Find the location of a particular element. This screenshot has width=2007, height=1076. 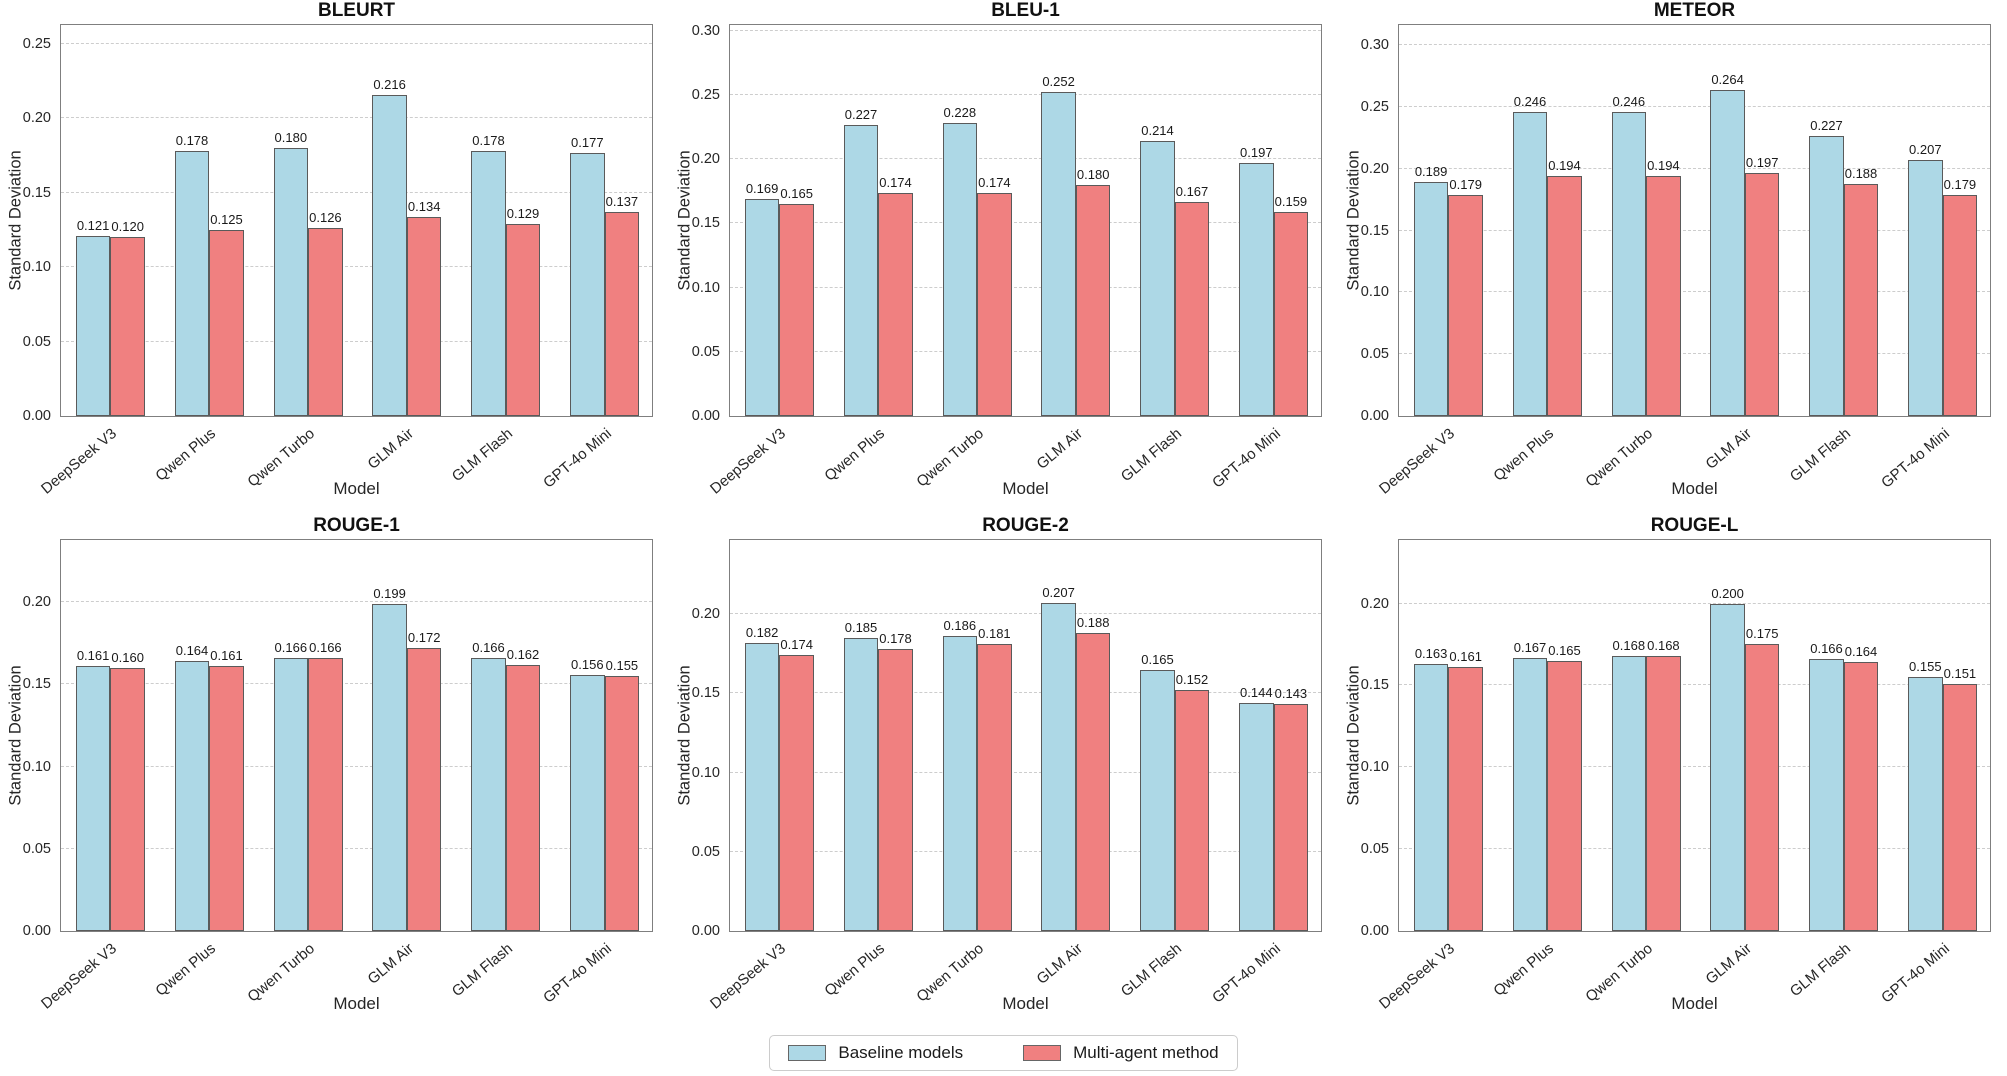

x-tick-label: Qwen Plus is located at coordinates (186, 970).